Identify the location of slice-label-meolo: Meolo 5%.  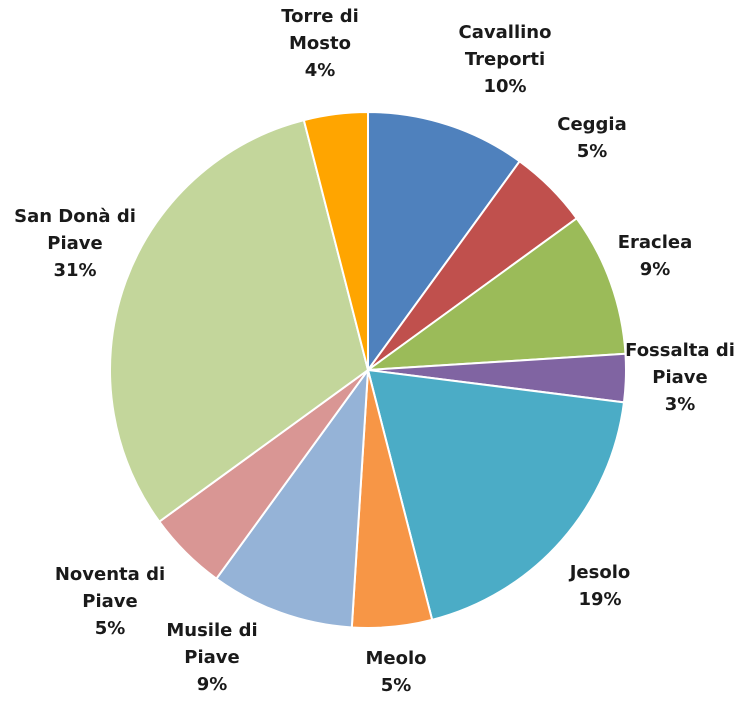
(395, 672).